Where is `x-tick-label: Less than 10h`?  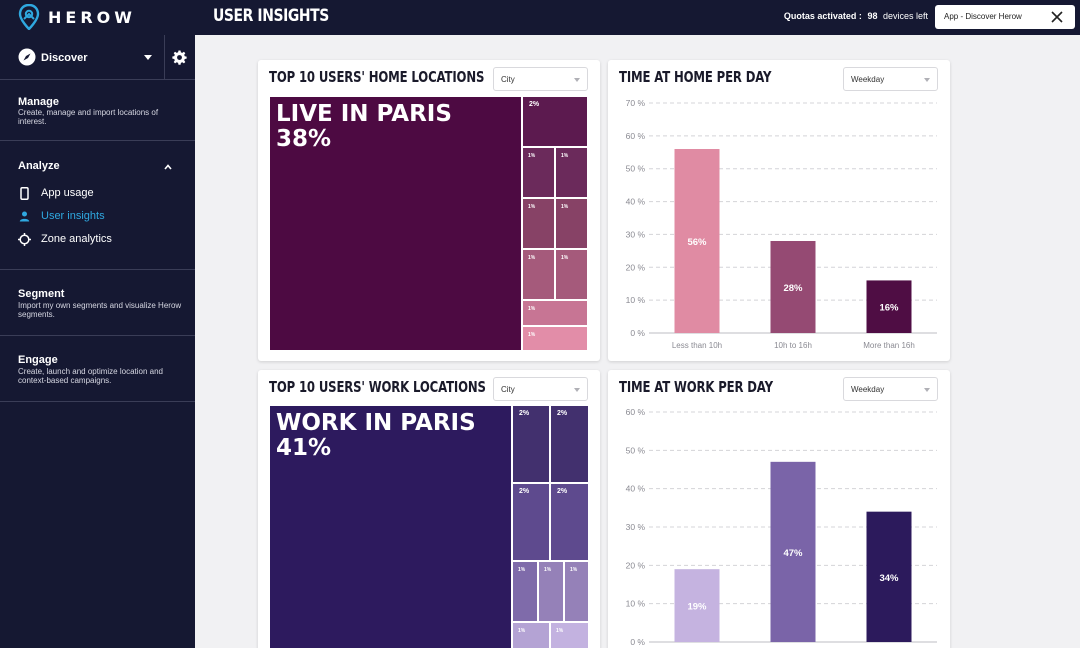
x-tick-label: Less than 10h is located at coordinates (697, 345).